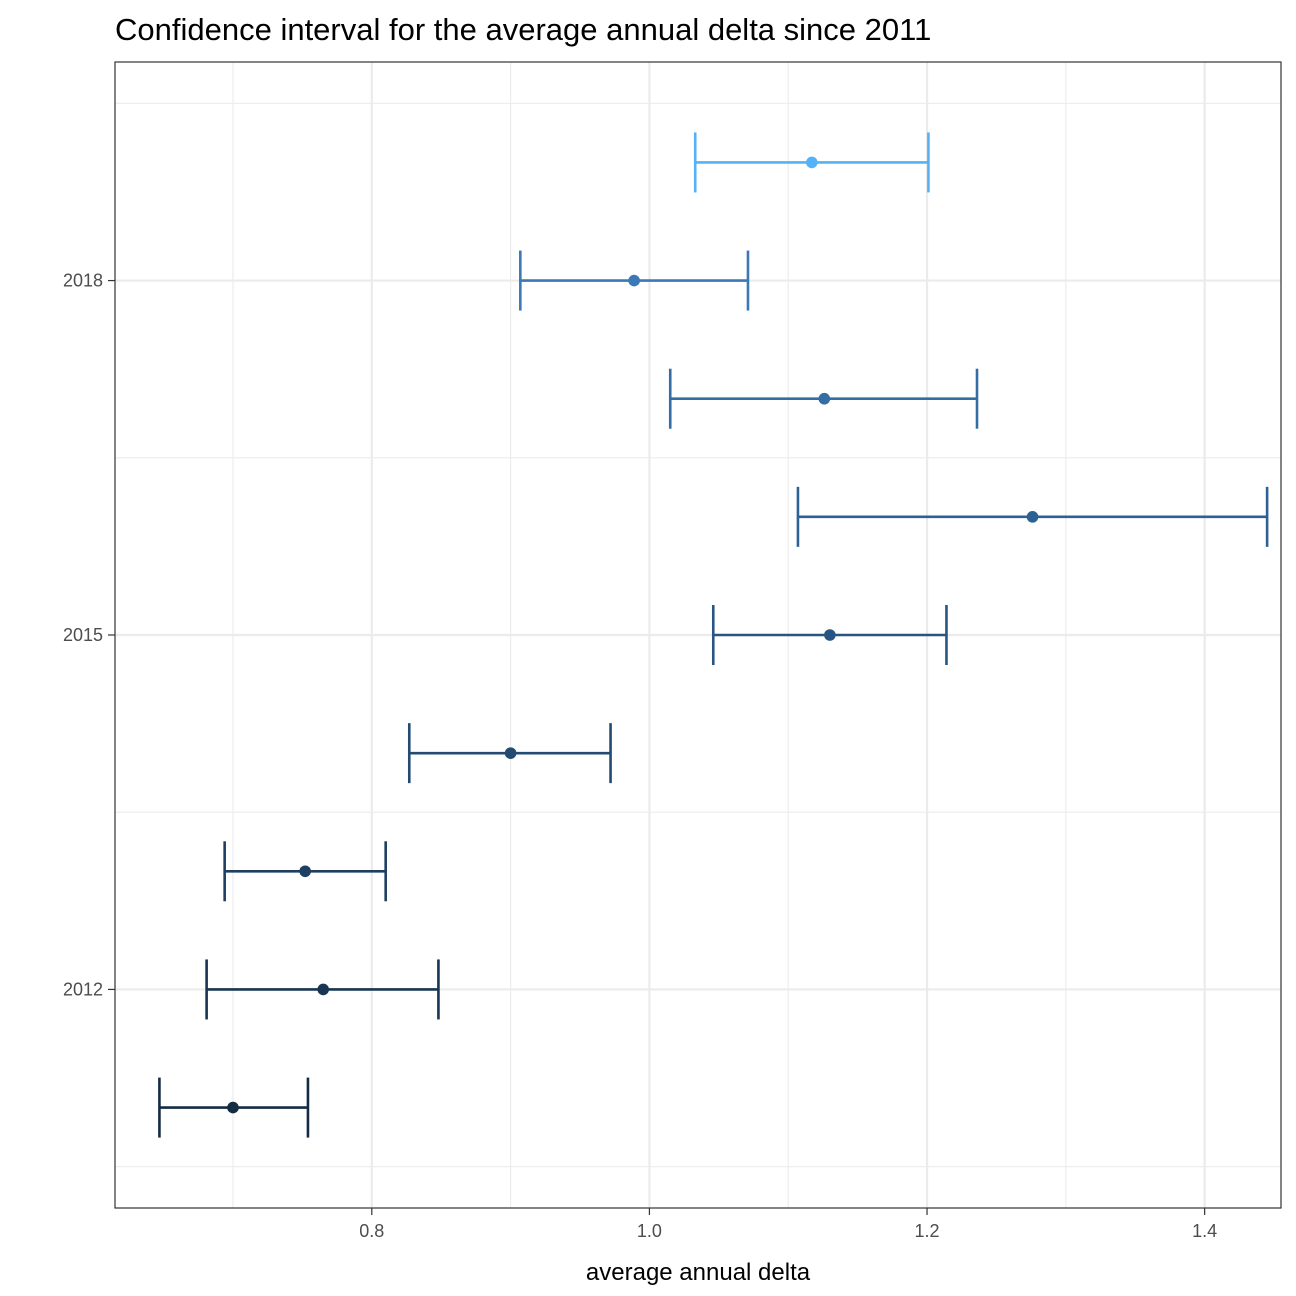  I want to click on error-bar-2013, so click(305, 871).